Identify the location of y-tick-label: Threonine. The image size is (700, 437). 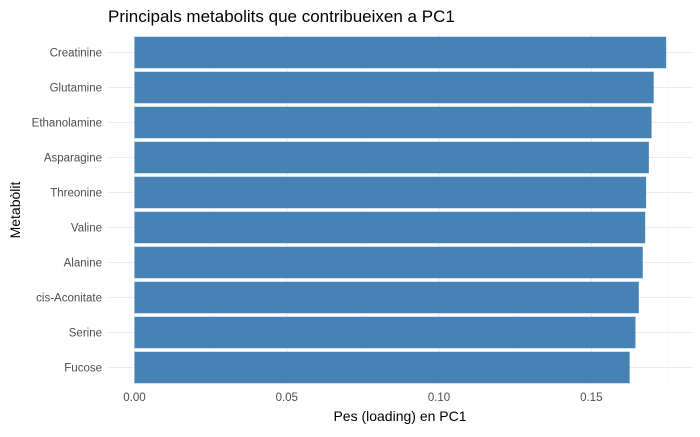
(76, 194).